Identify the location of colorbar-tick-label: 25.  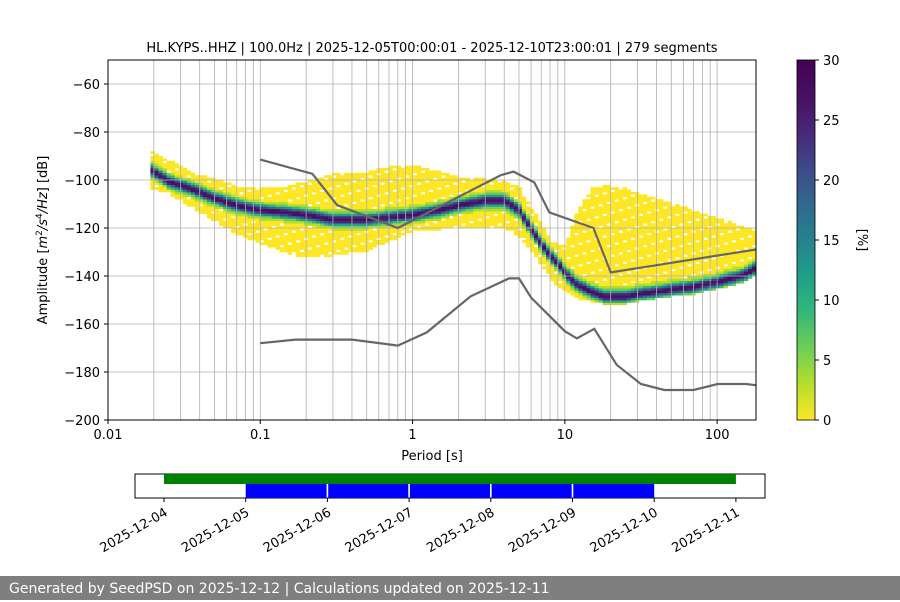
(831, 121).